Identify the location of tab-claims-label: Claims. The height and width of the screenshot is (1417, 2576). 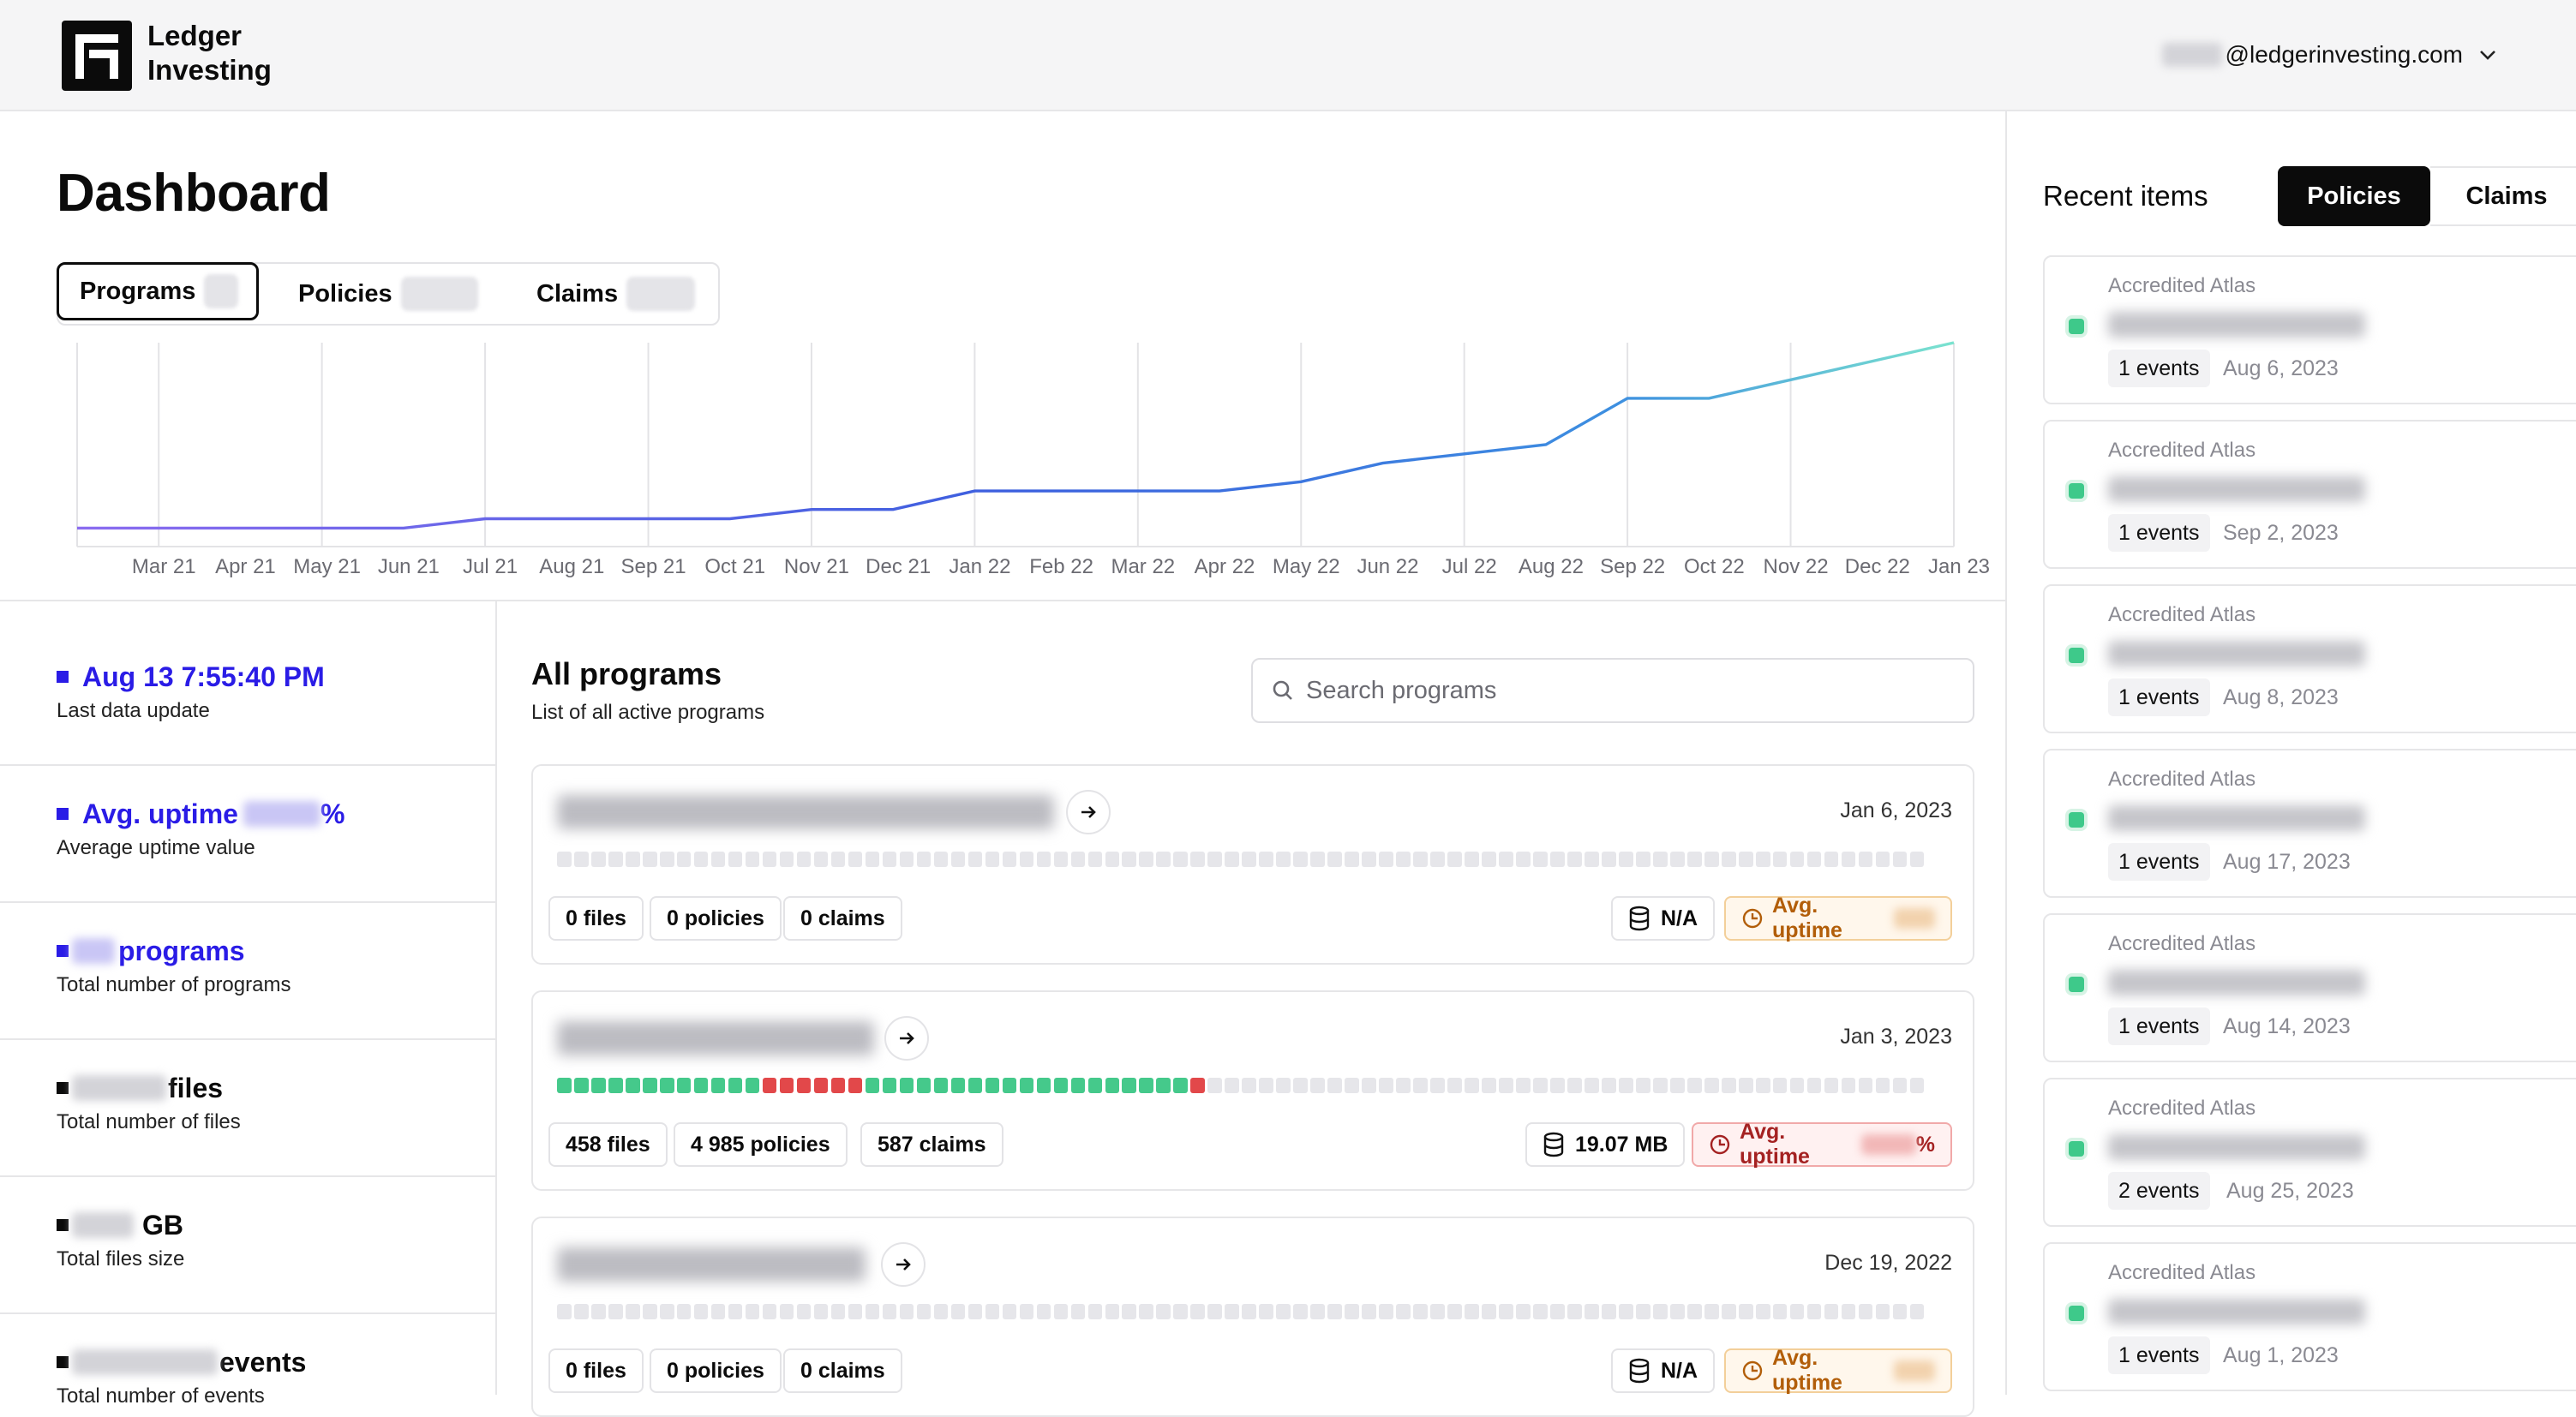
(577, 293).